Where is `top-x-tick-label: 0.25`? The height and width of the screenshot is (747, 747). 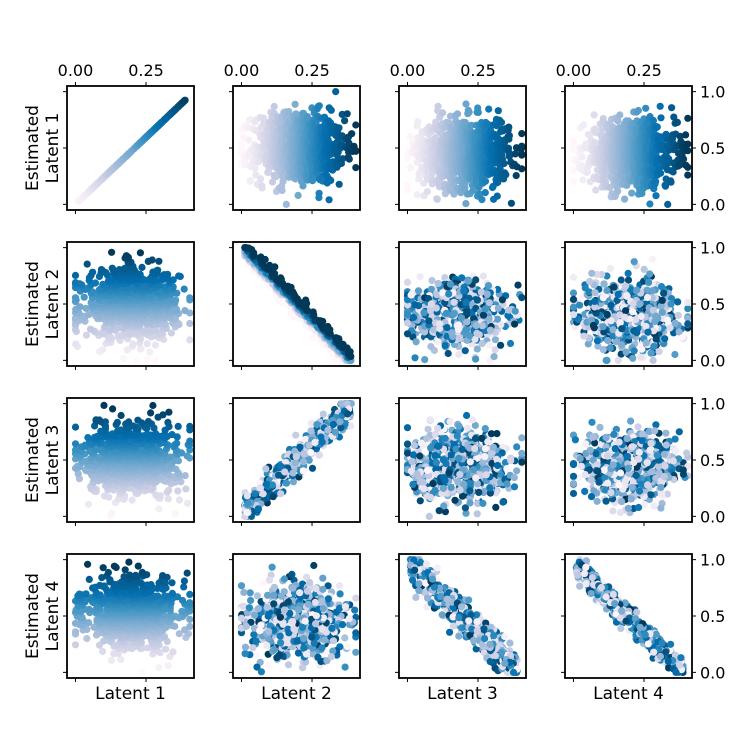
top-x-tick-label: 0.25 is located at coordinates (312, 70).